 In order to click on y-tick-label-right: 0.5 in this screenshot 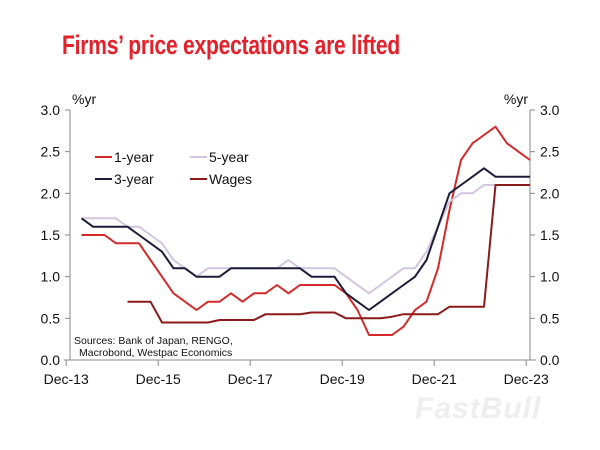, I will do `click(550, 318)`.